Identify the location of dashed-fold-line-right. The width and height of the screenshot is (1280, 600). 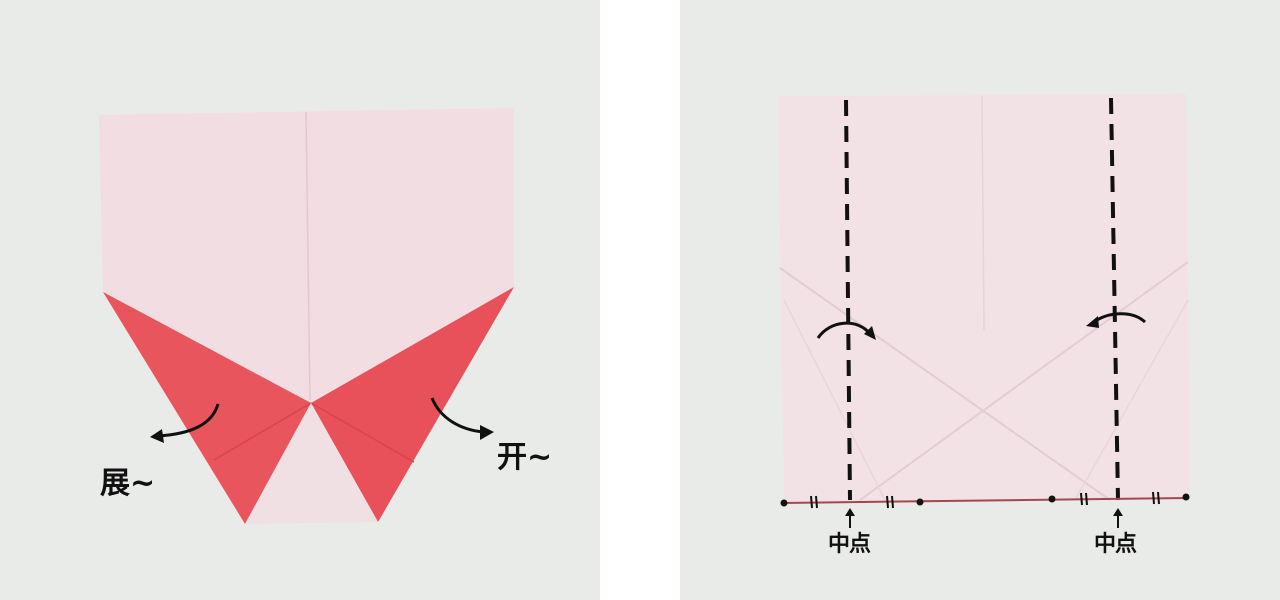
(1114, 299).